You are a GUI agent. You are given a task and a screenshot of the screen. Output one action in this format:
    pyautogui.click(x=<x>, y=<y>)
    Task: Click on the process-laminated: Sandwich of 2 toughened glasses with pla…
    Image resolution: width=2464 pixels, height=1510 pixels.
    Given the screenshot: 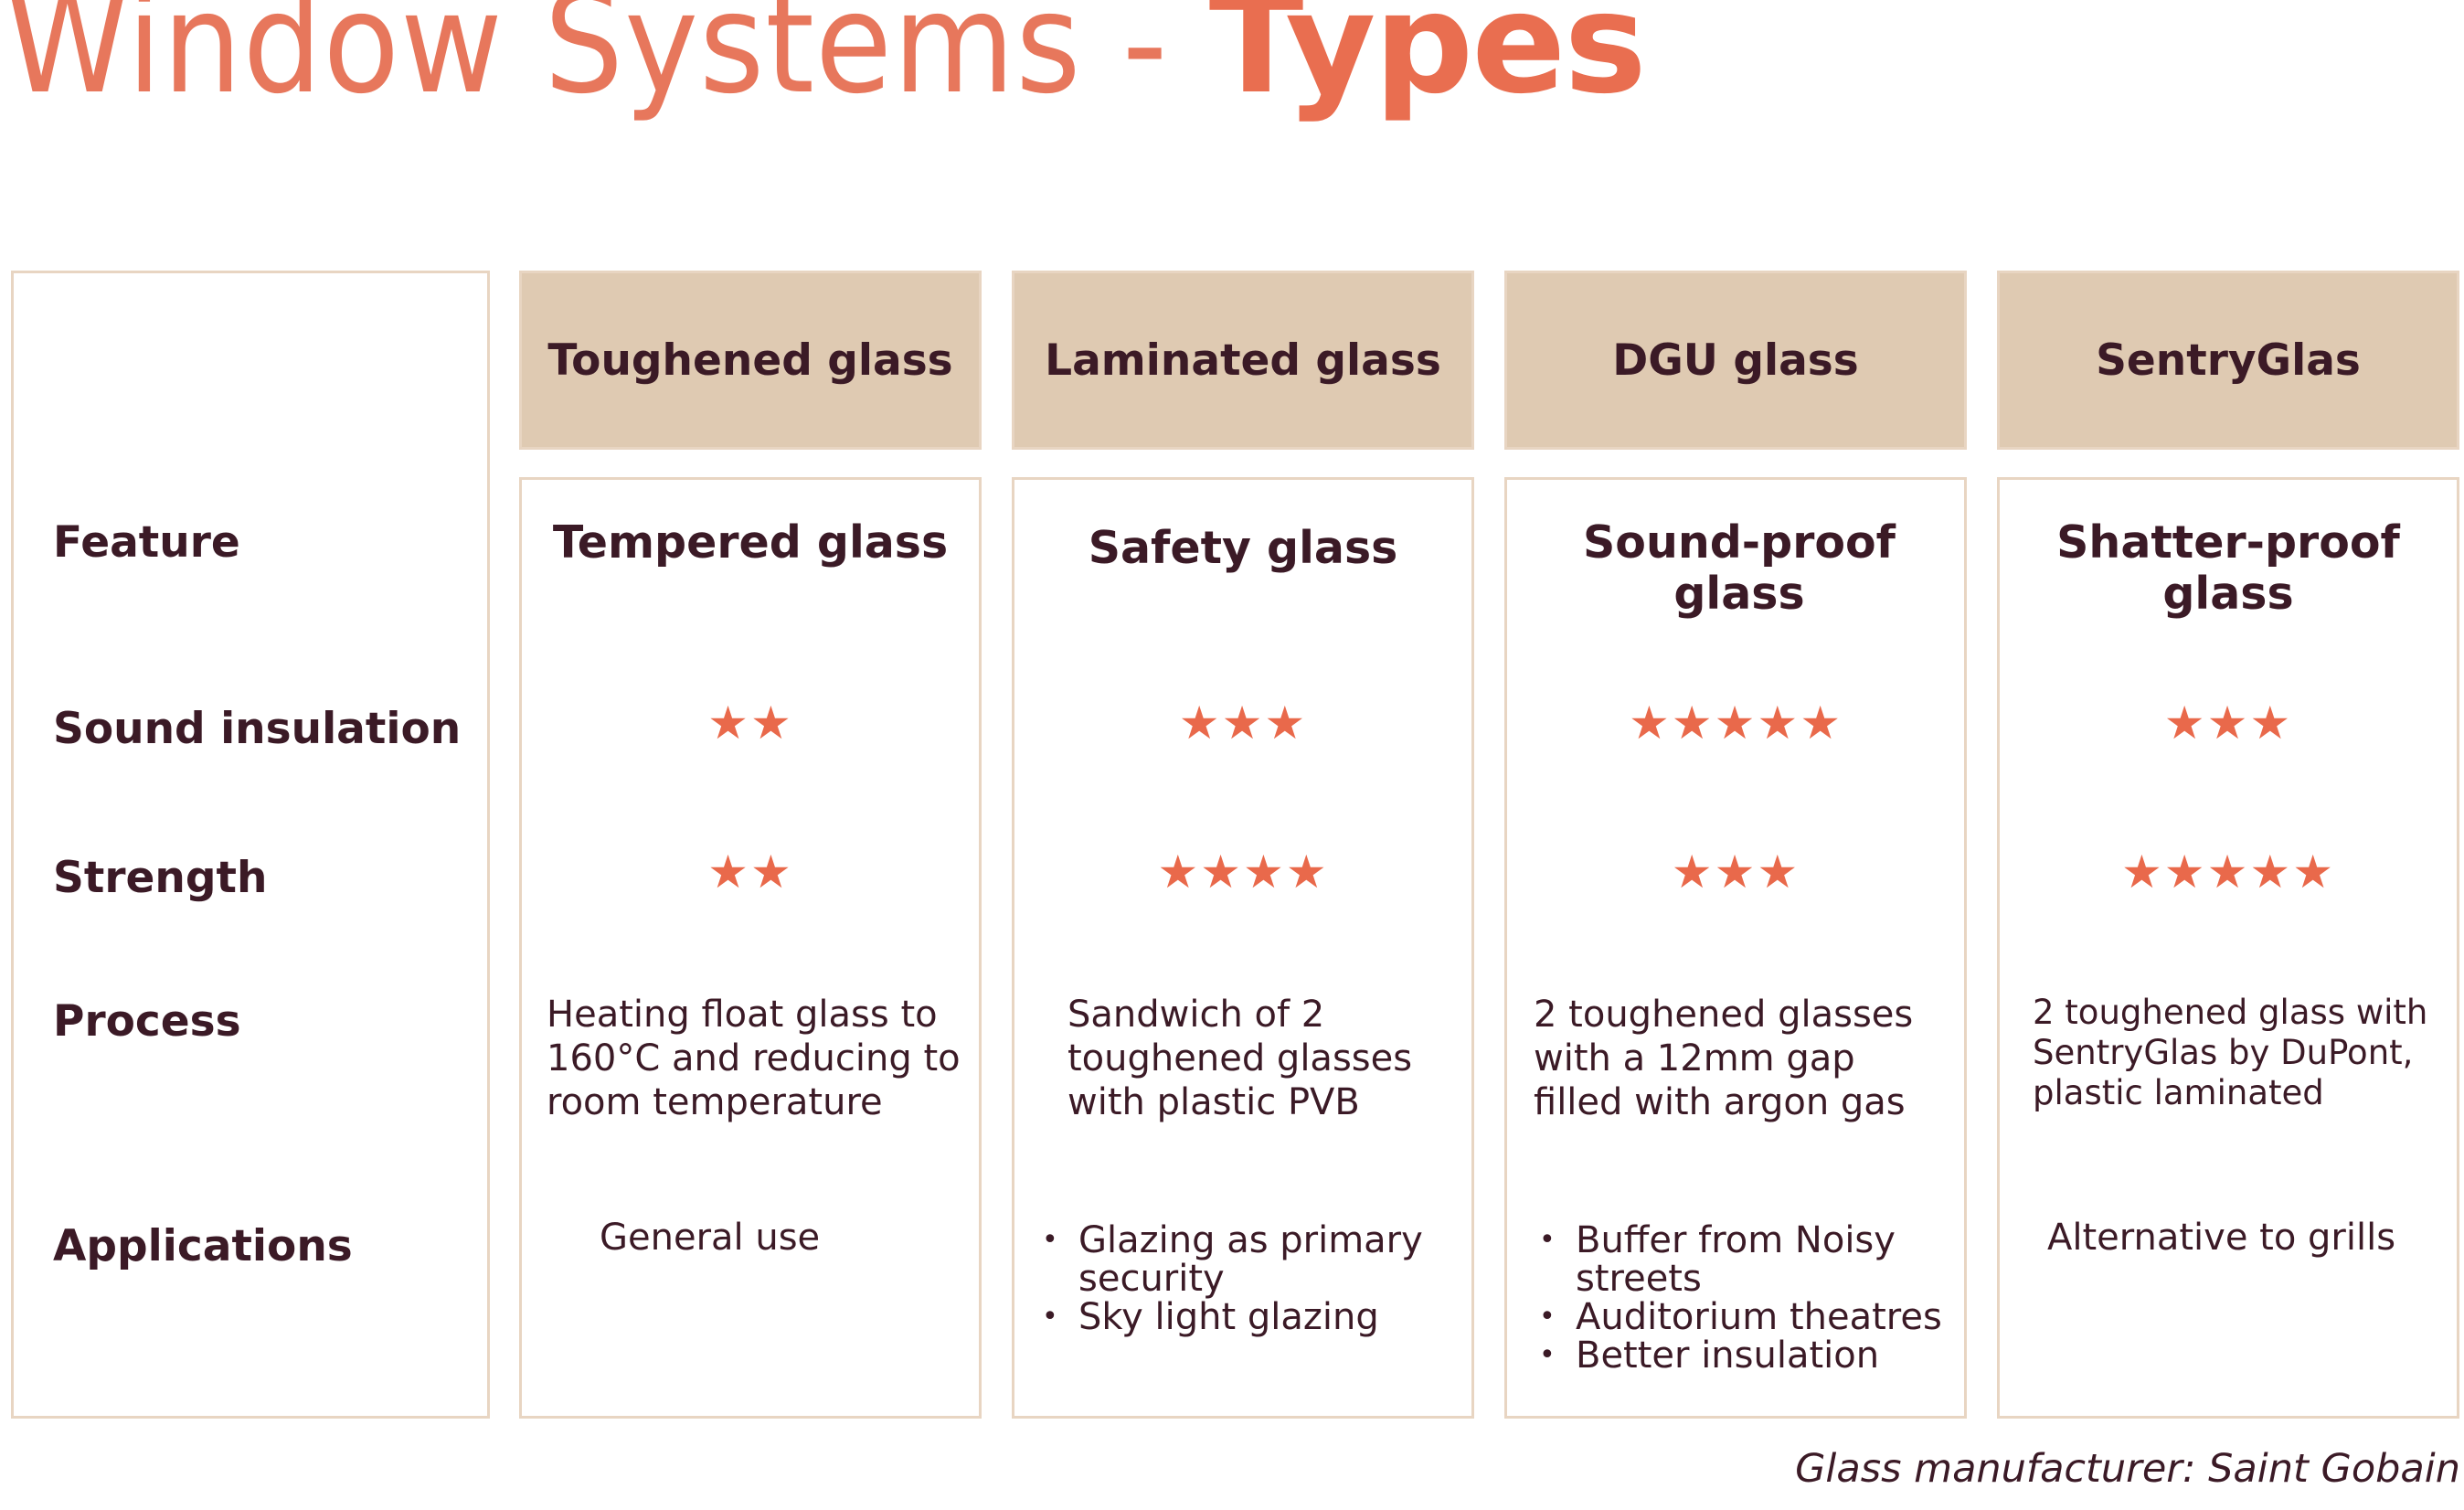 What is the action you would take?
    pyautogui.click(x=1240, y=1058)
    